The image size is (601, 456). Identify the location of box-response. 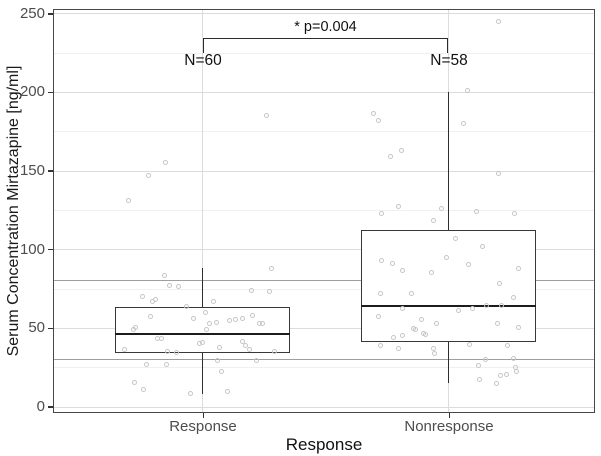
(202, 330).